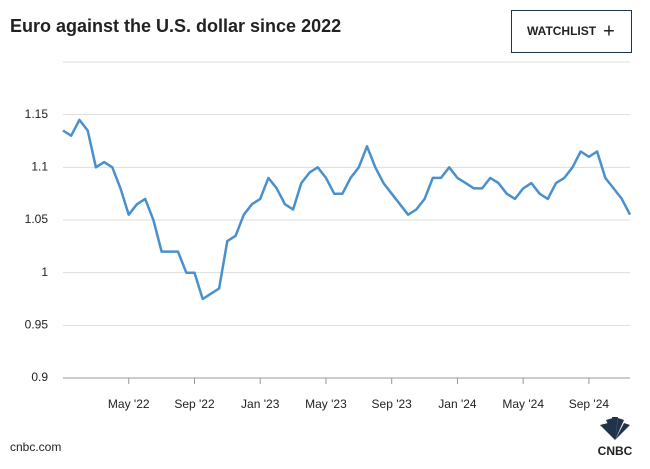 The width and height of the screenshot is (650, 469). Describe the element at coordinates (392, 404) in the screenshot. I see `x-tick-label: Sep '23` at that location.